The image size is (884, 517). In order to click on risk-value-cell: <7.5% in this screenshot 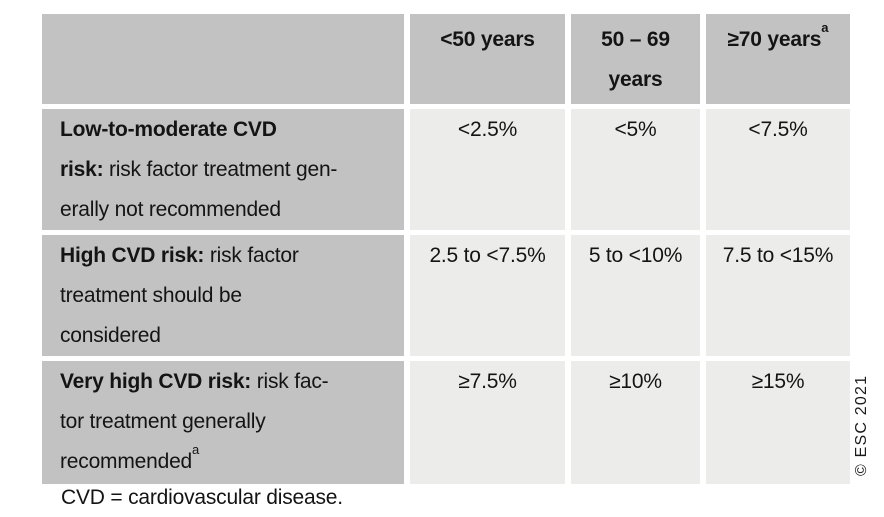, I will do `click(778, 169)`.